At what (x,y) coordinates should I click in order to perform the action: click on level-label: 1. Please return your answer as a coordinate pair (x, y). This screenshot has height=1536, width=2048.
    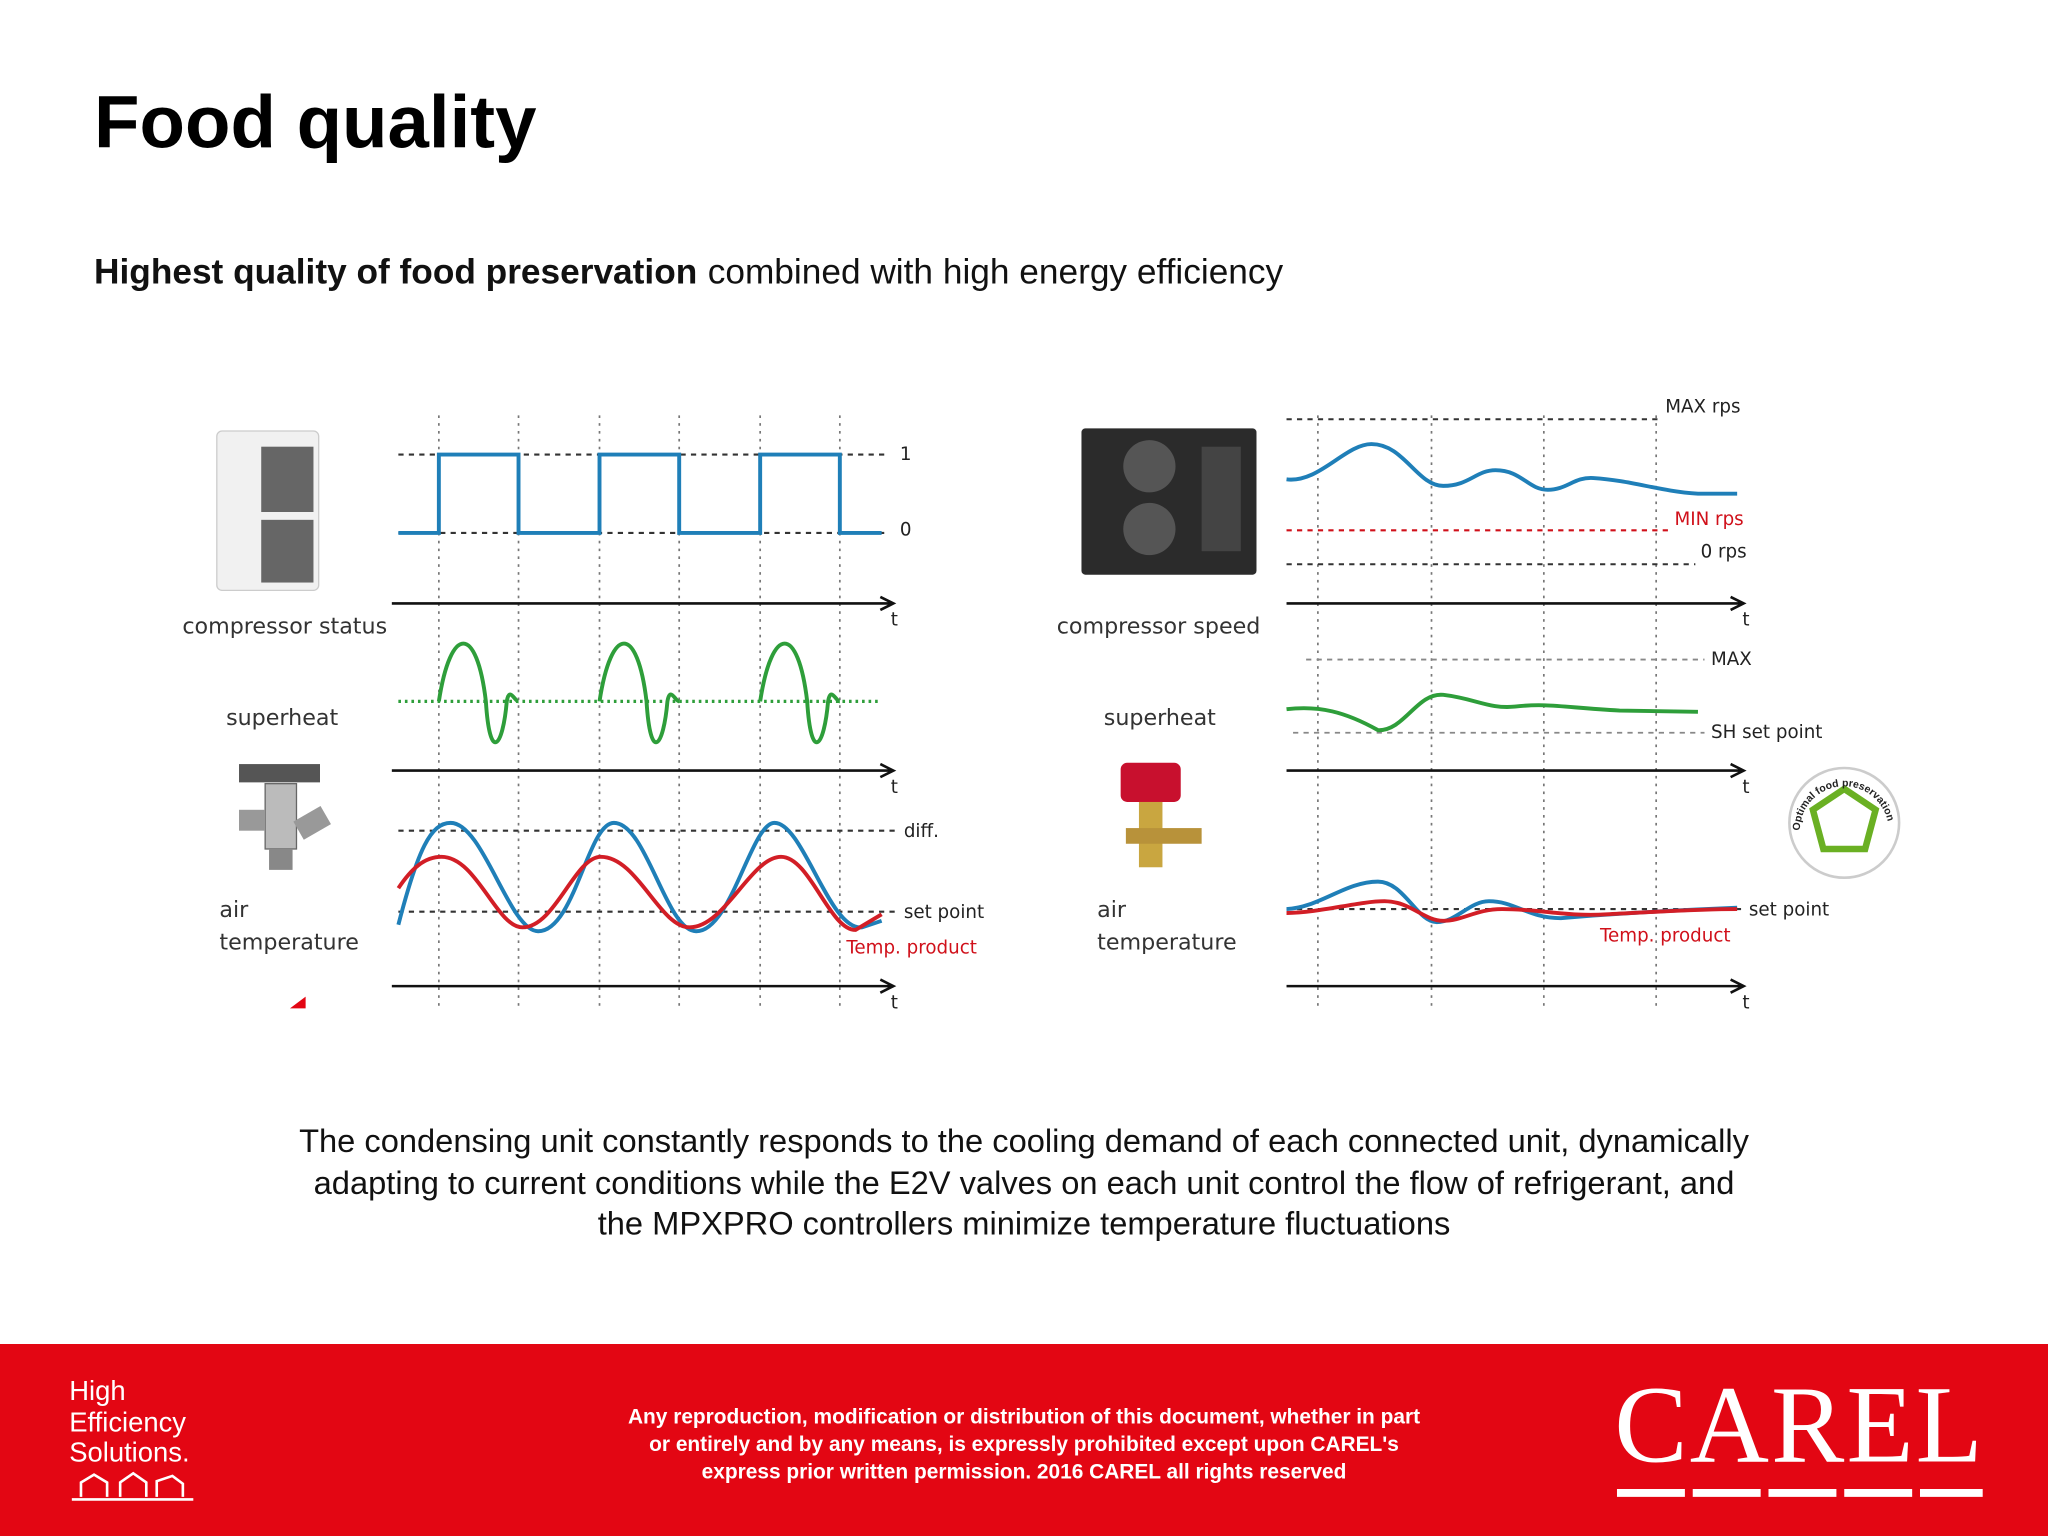
    Looking at the image, I should click on (906, 454).